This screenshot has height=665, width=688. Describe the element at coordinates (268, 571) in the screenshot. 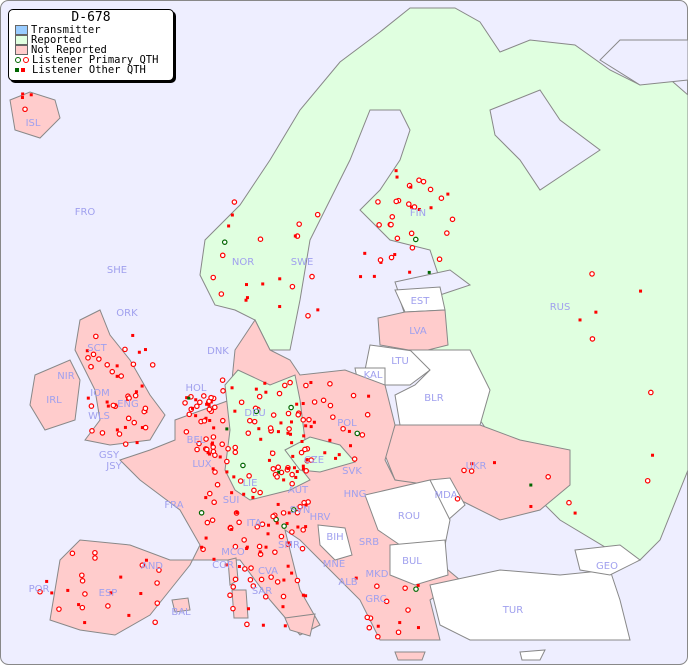

I see `country-label-cva: CVA` at that location.